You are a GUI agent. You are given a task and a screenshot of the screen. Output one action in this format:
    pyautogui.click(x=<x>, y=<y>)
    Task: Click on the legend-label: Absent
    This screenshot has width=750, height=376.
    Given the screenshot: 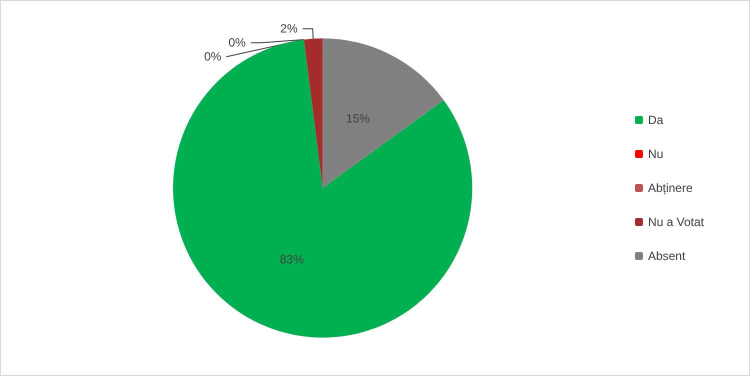 What is the action you would take?
    pyautogui.click(x=667, y=256)
    